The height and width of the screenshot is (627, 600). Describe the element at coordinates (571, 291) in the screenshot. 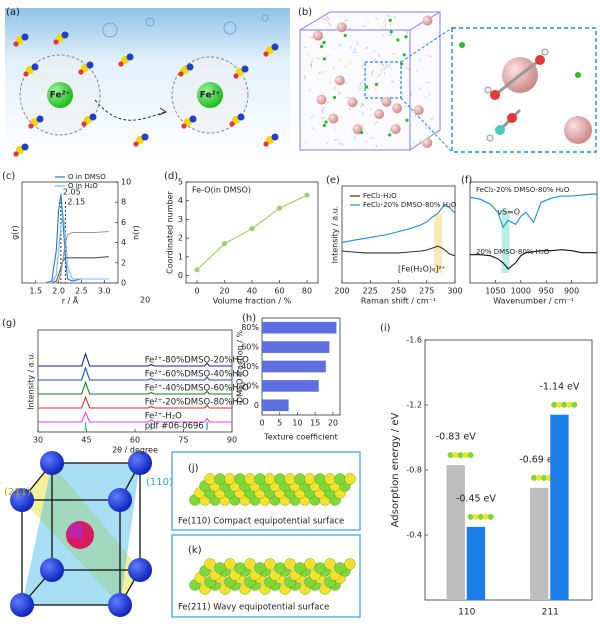

I see `x-tick-label: 900` at that location.